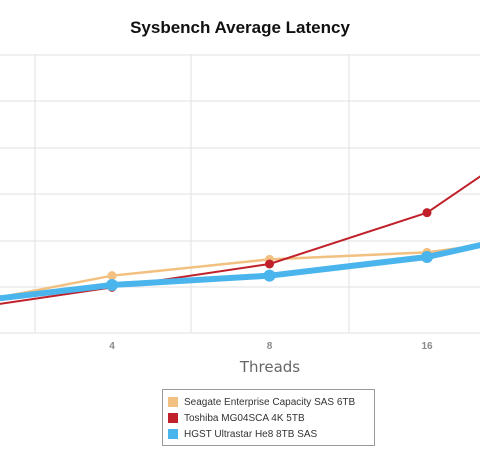 The width and height of the screenshot is (480, 472). I want to click on chart-title: Sysbench Average Latency, so click(240, 27).